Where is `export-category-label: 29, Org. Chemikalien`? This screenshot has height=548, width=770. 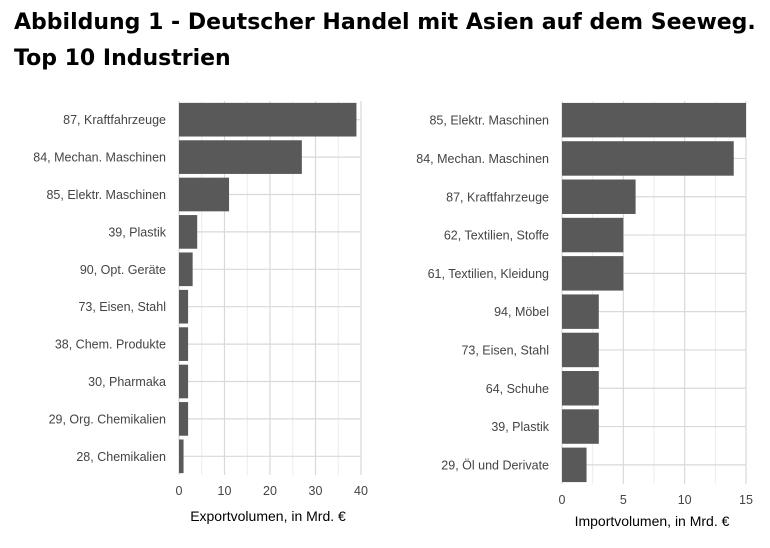
export-category-label: 29, Org. Chemikalien is located at coordinates (107, 419).